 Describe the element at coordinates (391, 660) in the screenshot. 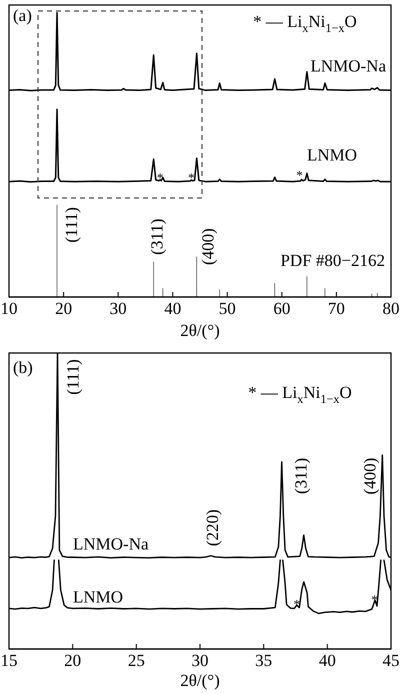

I see `x-tick-label: 45` at that location.